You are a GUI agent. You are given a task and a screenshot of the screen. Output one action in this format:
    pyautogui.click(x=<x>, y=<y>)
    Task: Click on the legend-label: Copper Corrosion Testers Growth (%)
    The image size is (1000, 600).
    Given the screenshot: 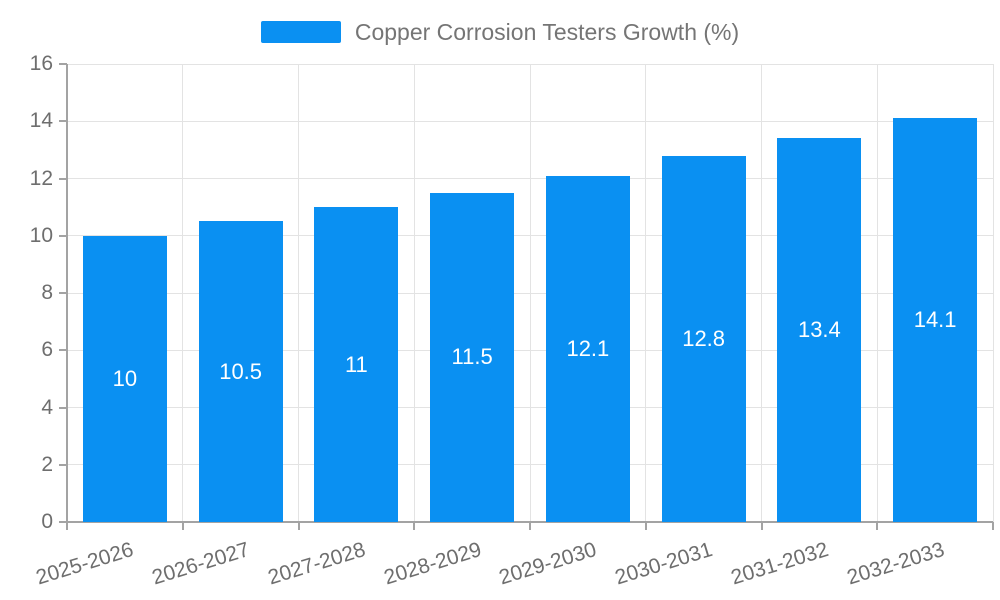 What is the action you would take?
    pyautogui.click(x=547, y=31)
    